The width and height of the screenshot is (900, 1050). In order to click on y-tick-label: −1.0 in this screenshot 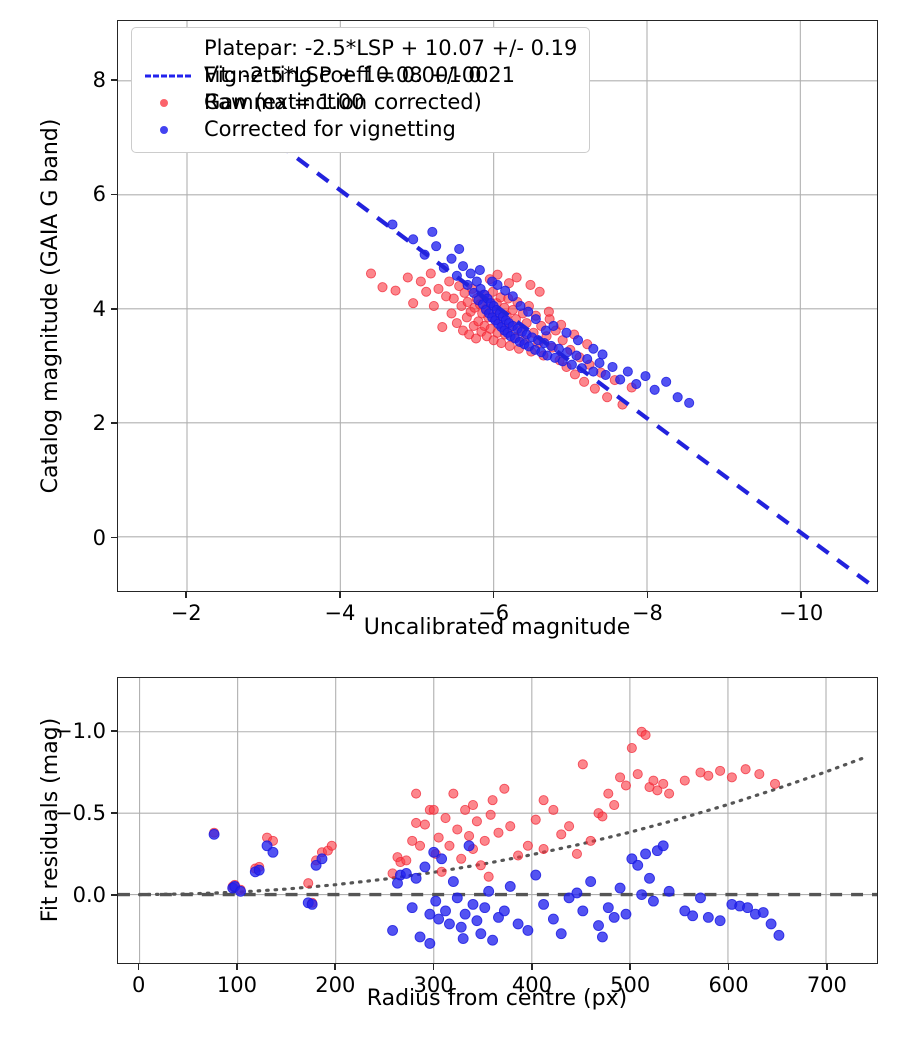, I will do `click(80, 731)`.